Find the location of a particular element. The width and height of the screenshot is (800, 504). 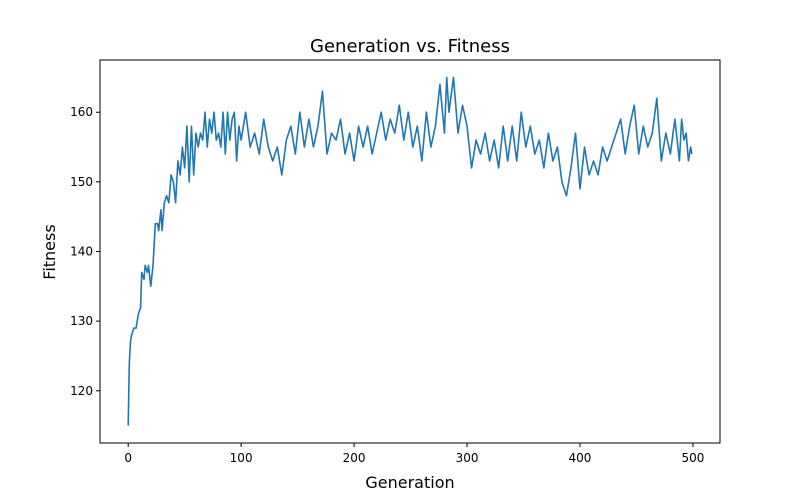

x-tick-label: 200 is located at coordinates (354, 458).